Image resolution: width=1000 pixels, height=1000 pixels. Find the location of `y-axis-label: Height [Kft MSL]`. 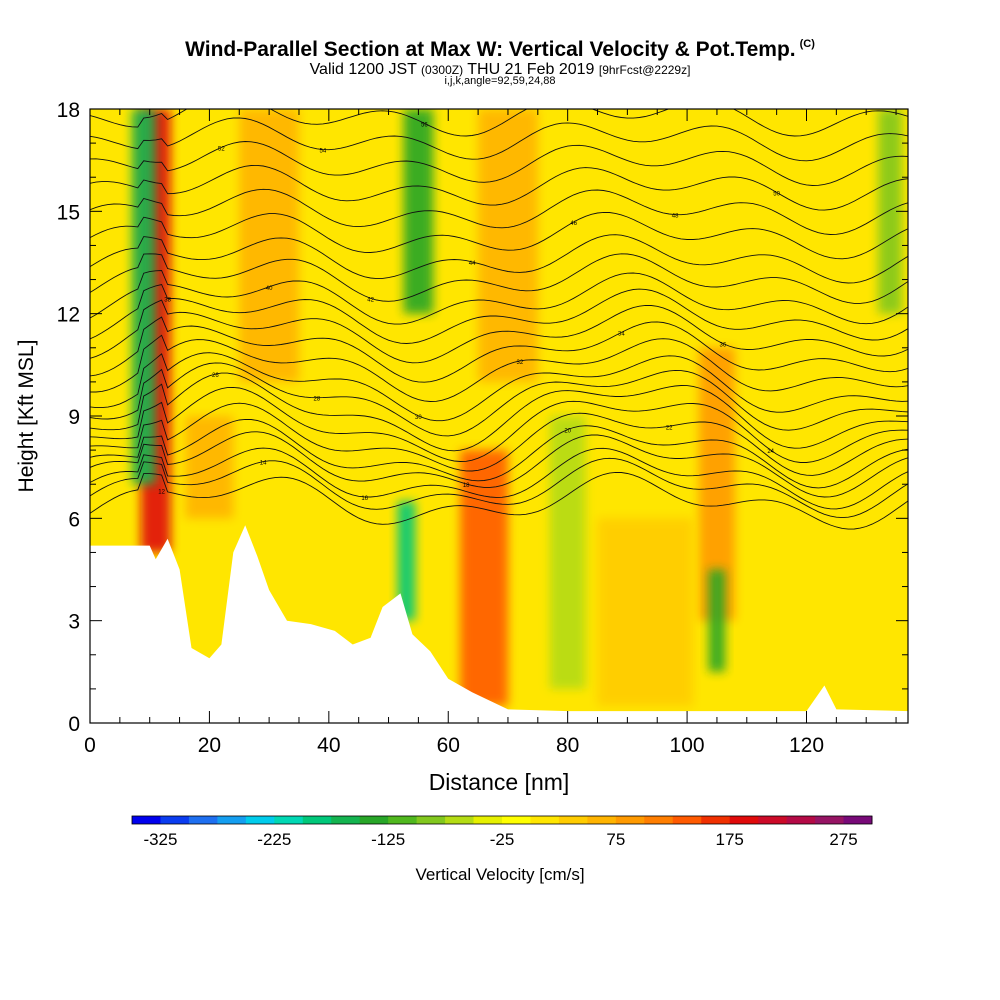

y-axis-label: Height [Kft MSL] is located at coordinates (26, 416).